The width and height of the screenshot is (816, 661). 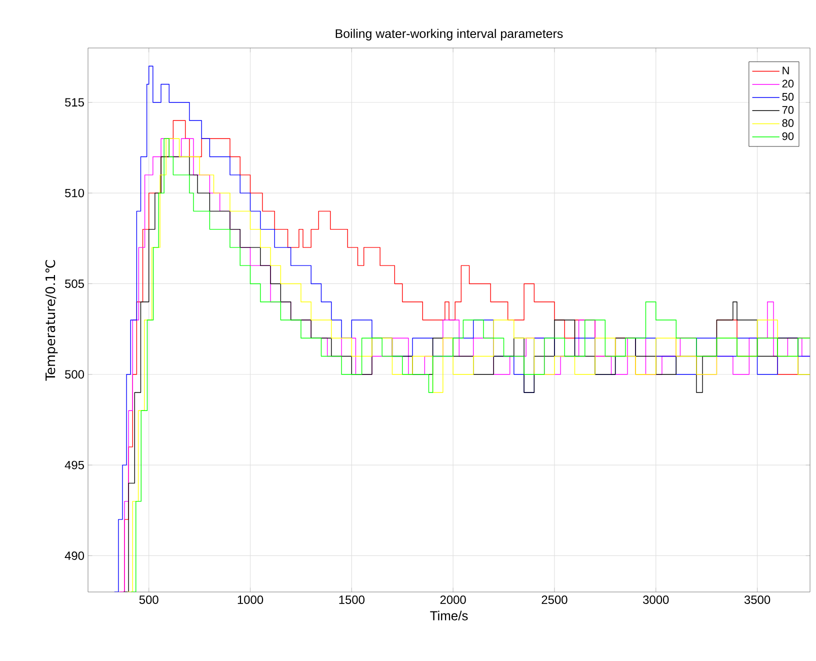 I want to click on y-axis-title: Temperature/0.1℃, so click(x=51, y=320).